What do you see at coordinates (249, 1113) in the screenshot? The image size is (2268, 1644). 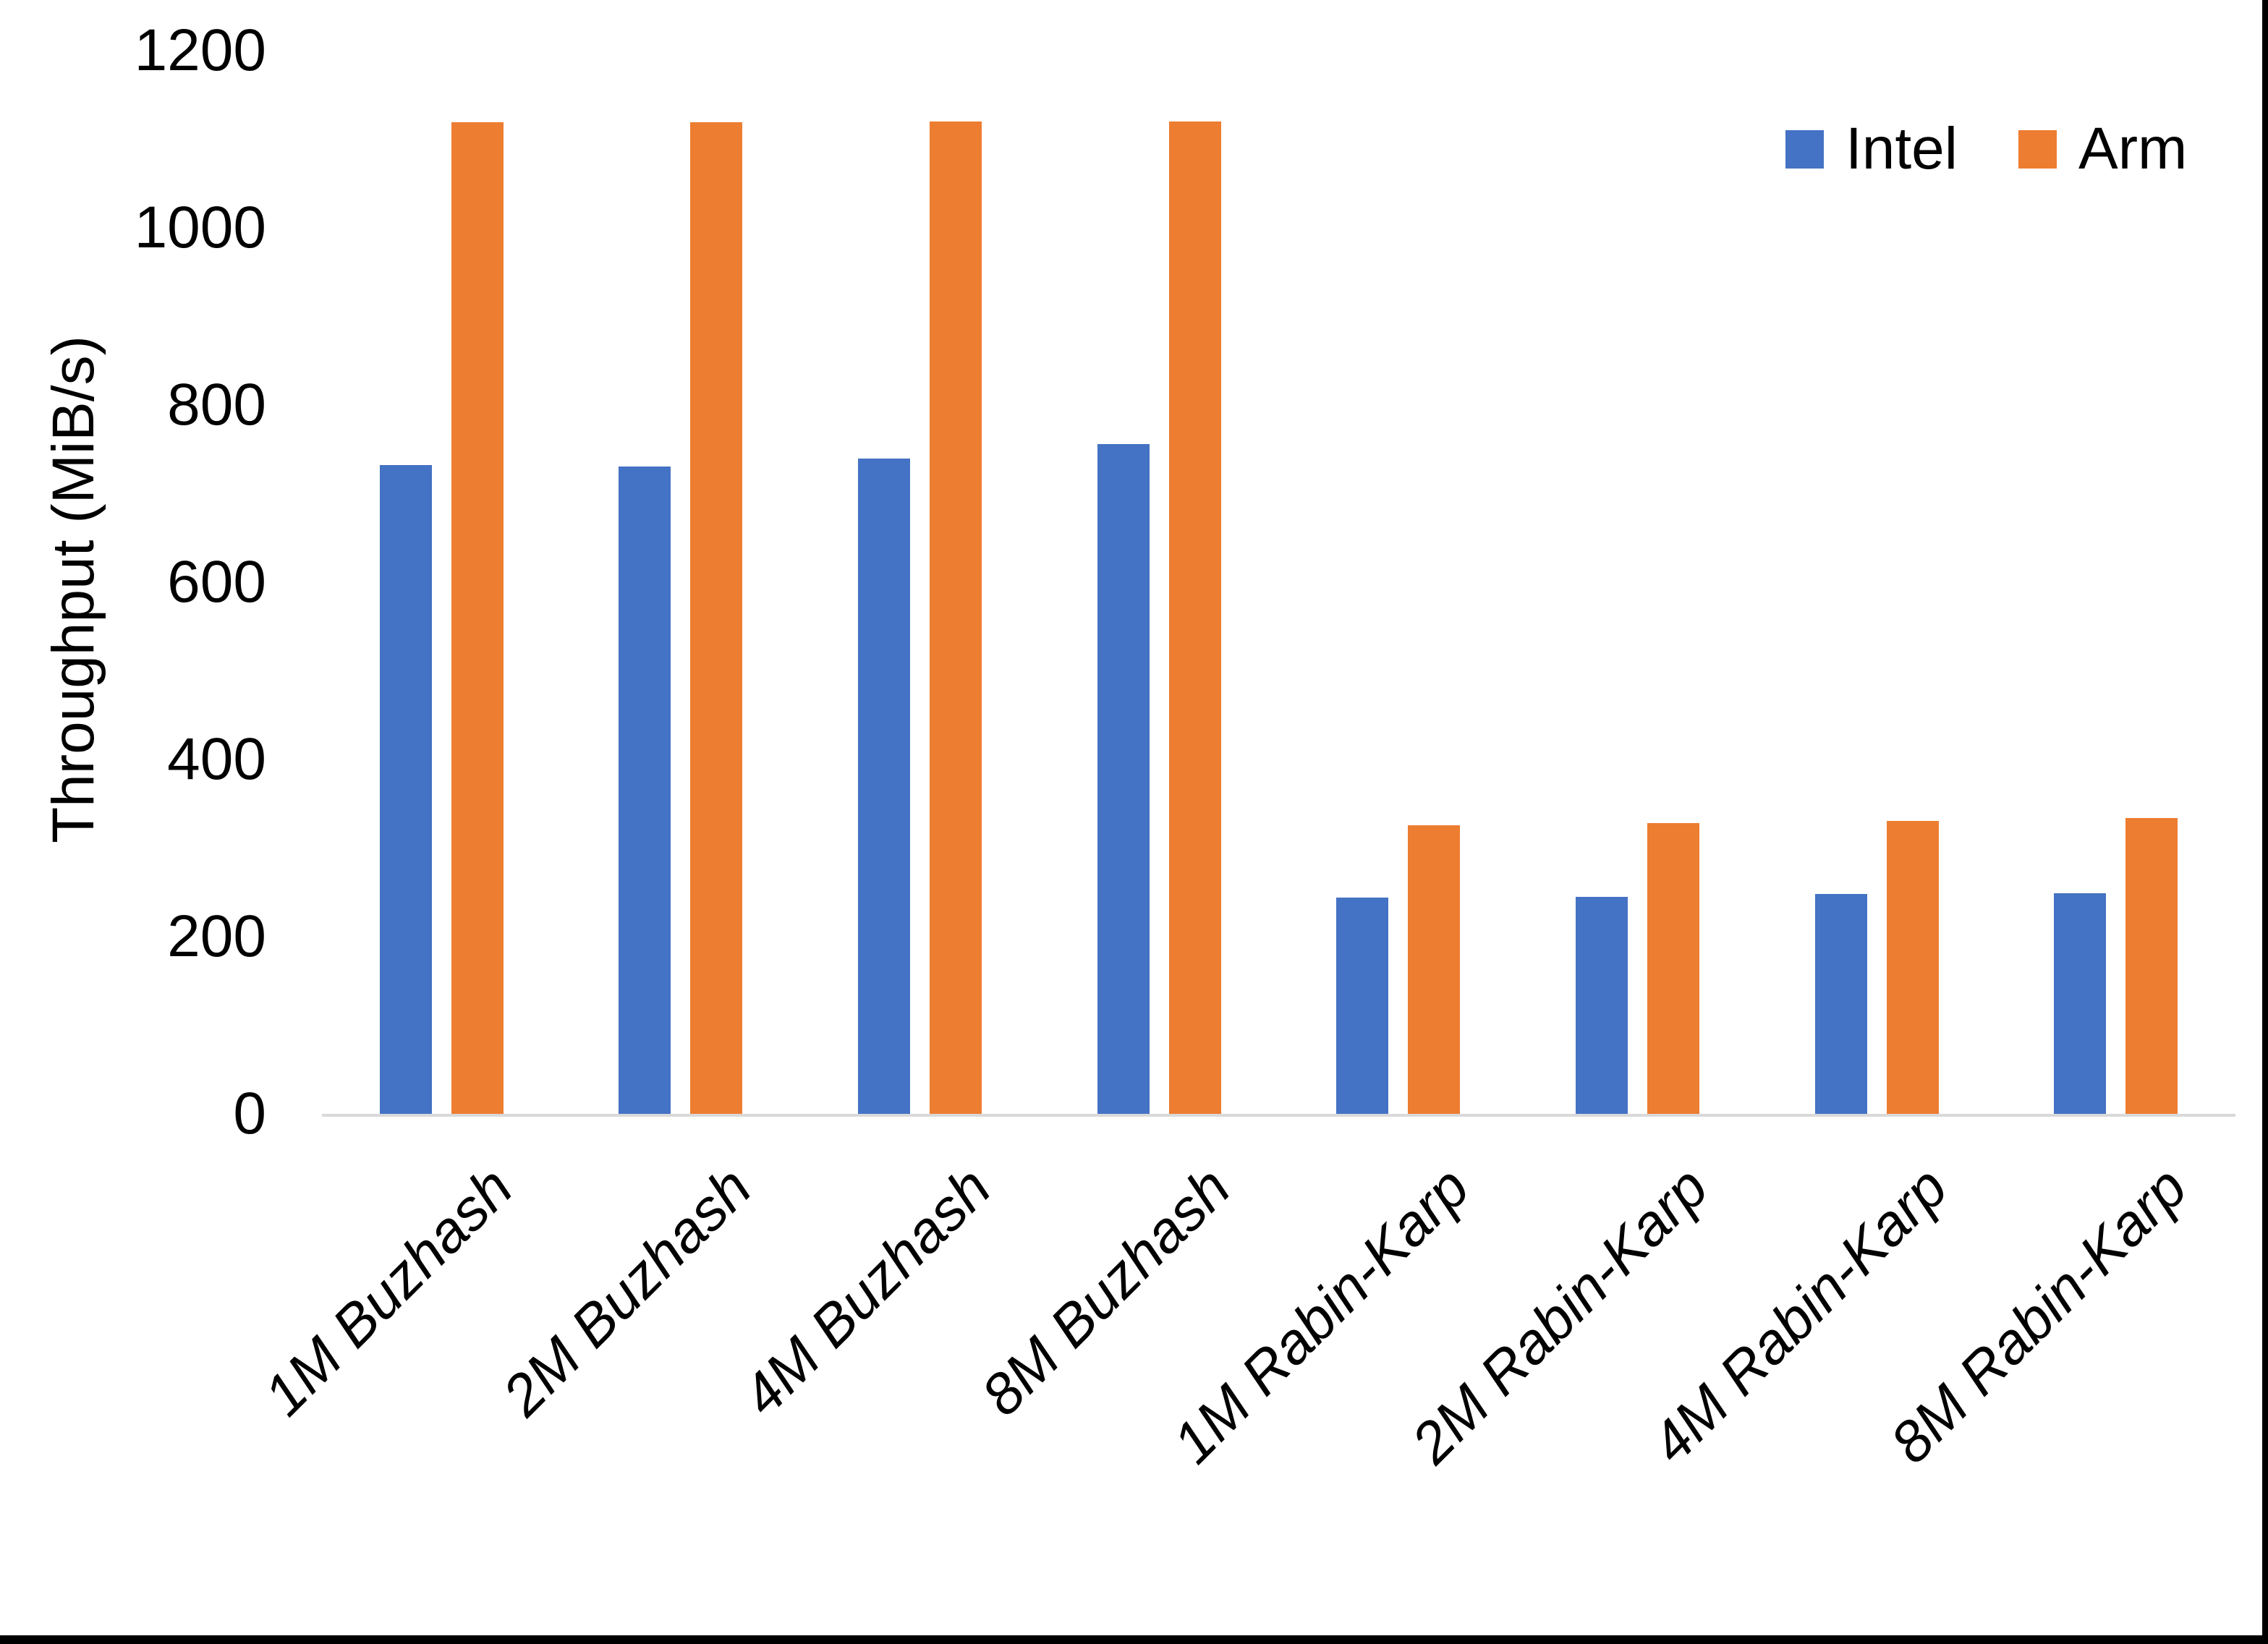 I see `y-axis-tick-label: 0` at bounding box center [249, 1113].